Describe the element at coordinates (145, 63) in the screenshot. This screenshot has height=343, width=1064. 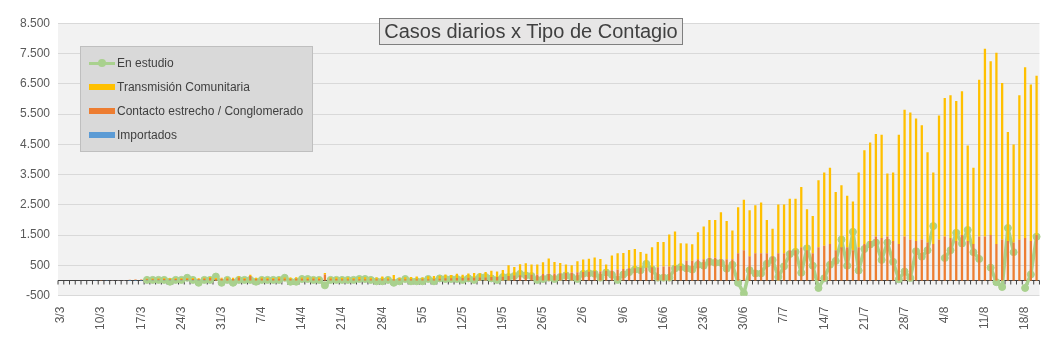
I see `legend-label: En estudio` at that location.